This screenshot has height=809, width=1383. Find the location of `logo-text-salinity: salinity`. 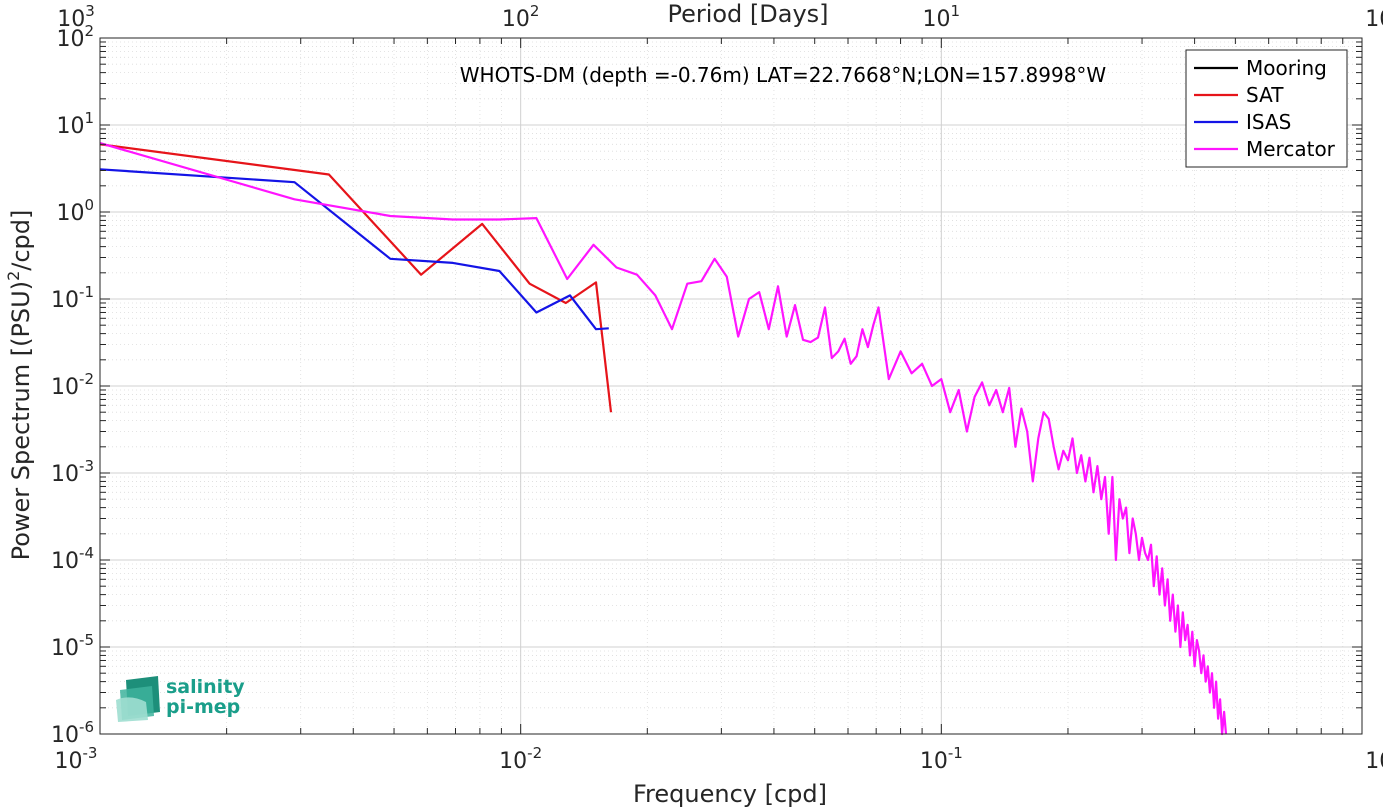

logo-text-salinity: salinity is located at coordinates (205, 687).